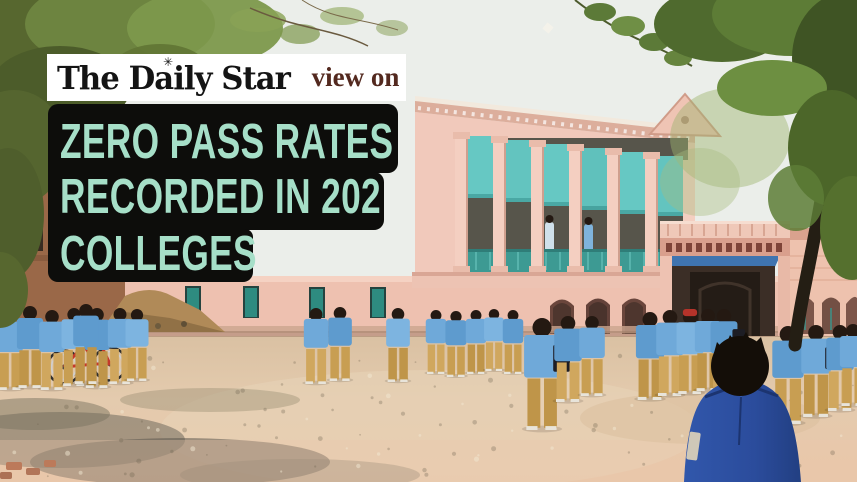 This screenshot has width=857, height=482. What do you see at coordinates (575, 176) in the screenshot?
I see `teal-shades` at bounding box center [575, 176].